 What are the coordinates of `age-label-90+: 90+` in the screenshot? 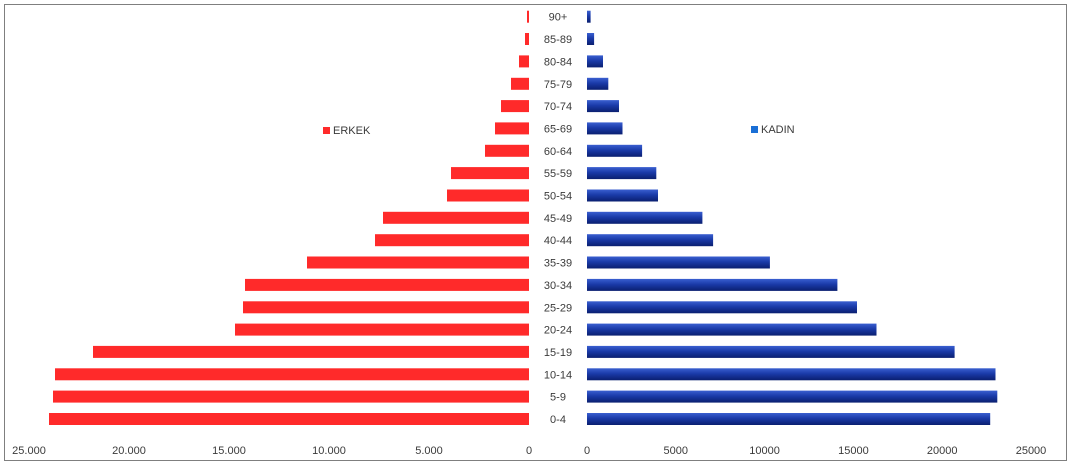 It's located at (558, 18).